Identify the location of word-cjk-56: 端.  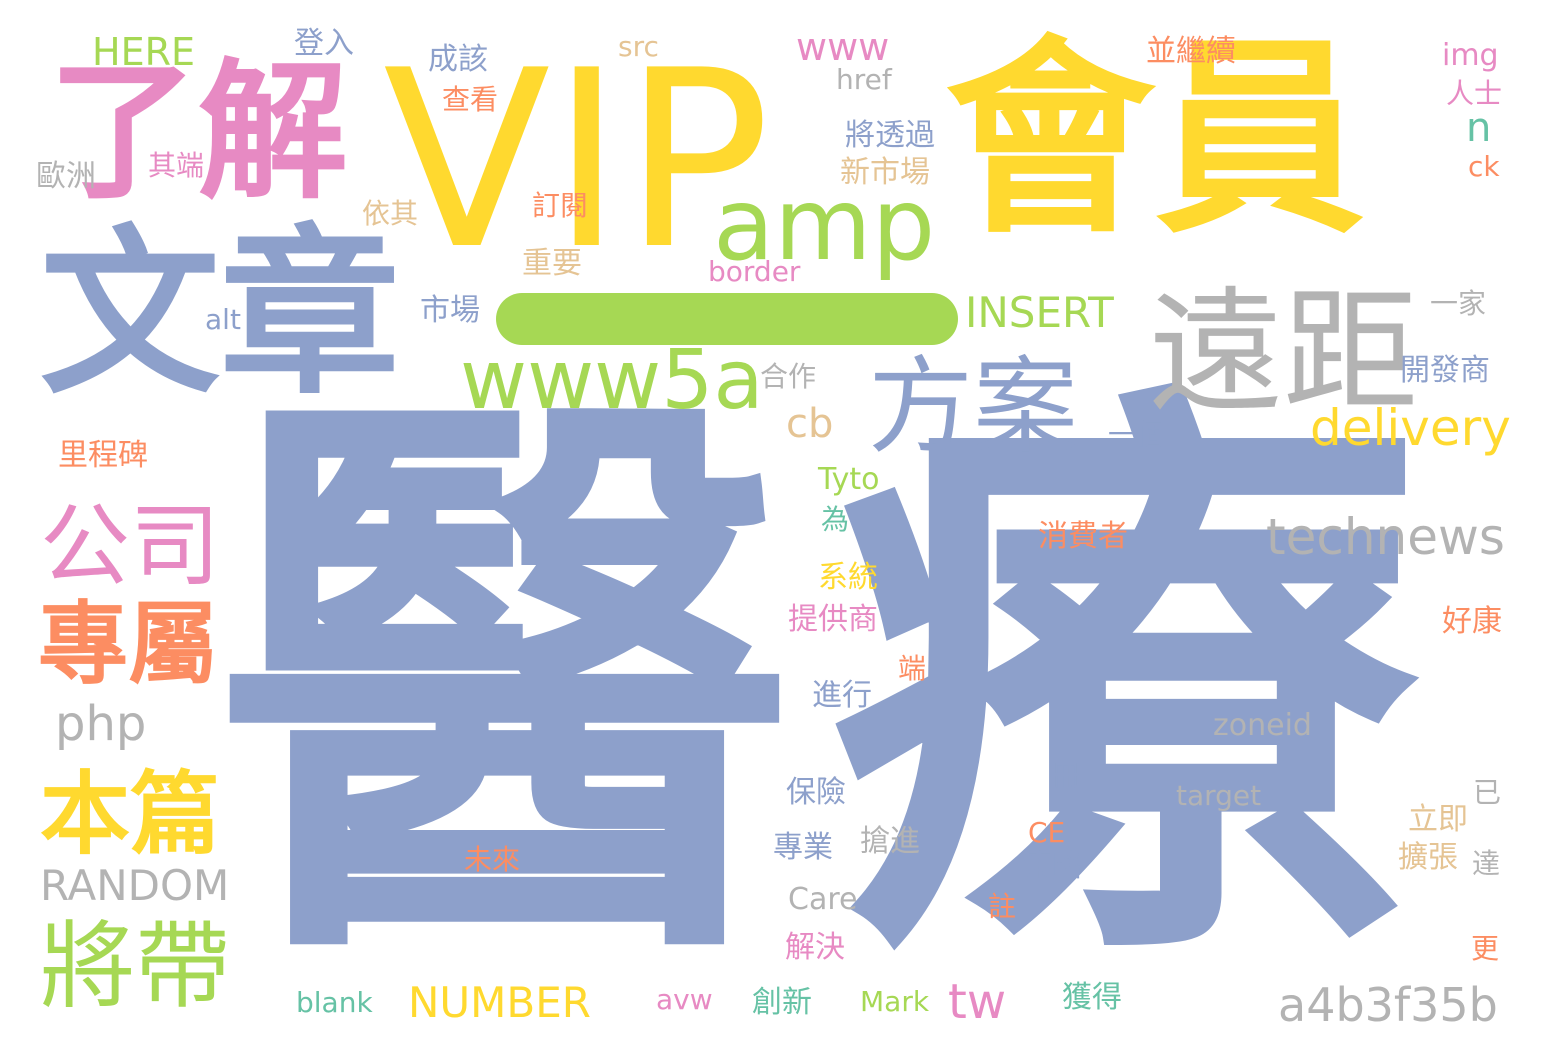
(912, 668).